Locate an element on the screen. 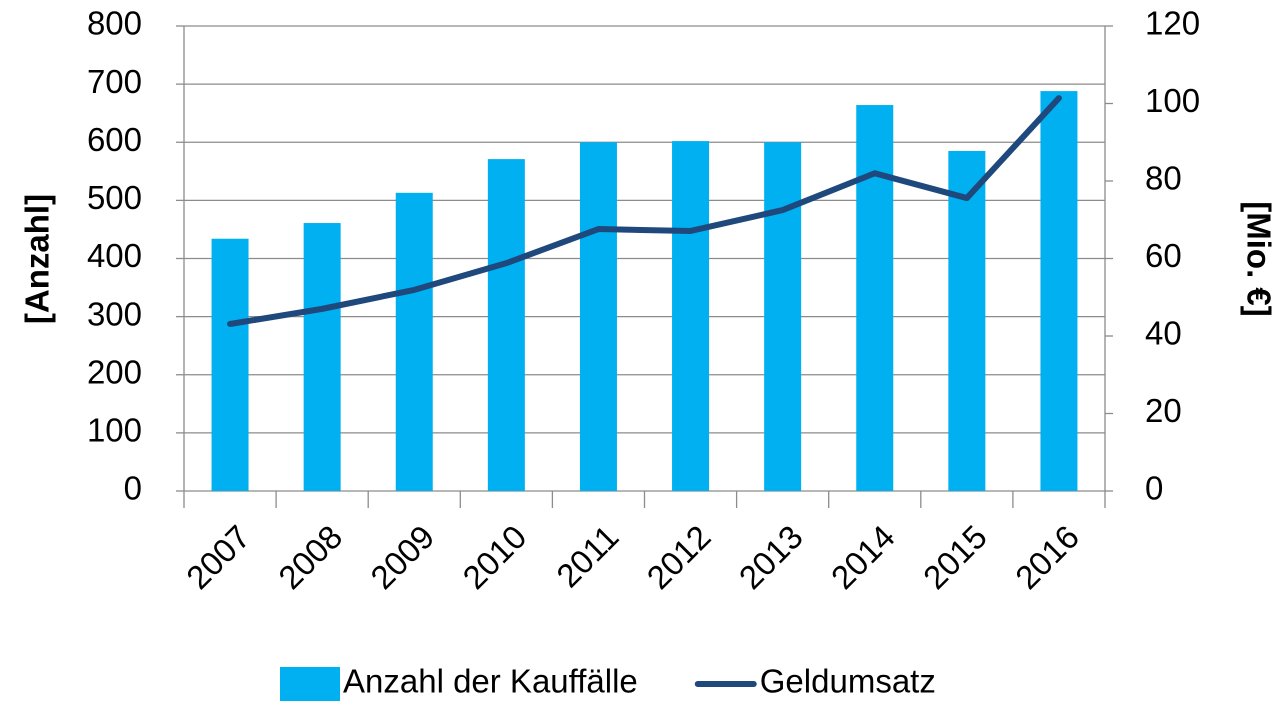 The width and height of the screenshot is (1285, 705). y2-axis-title: [Mio. €] is located at coordinates (1258, 258).